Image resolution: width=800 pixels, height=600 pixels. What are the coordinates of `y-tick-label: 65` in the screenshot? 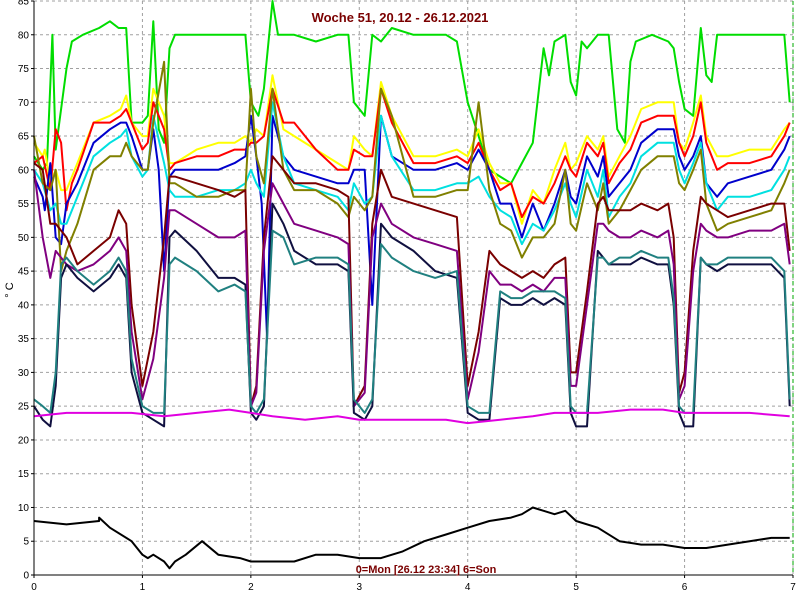 It's located at (24, 137).